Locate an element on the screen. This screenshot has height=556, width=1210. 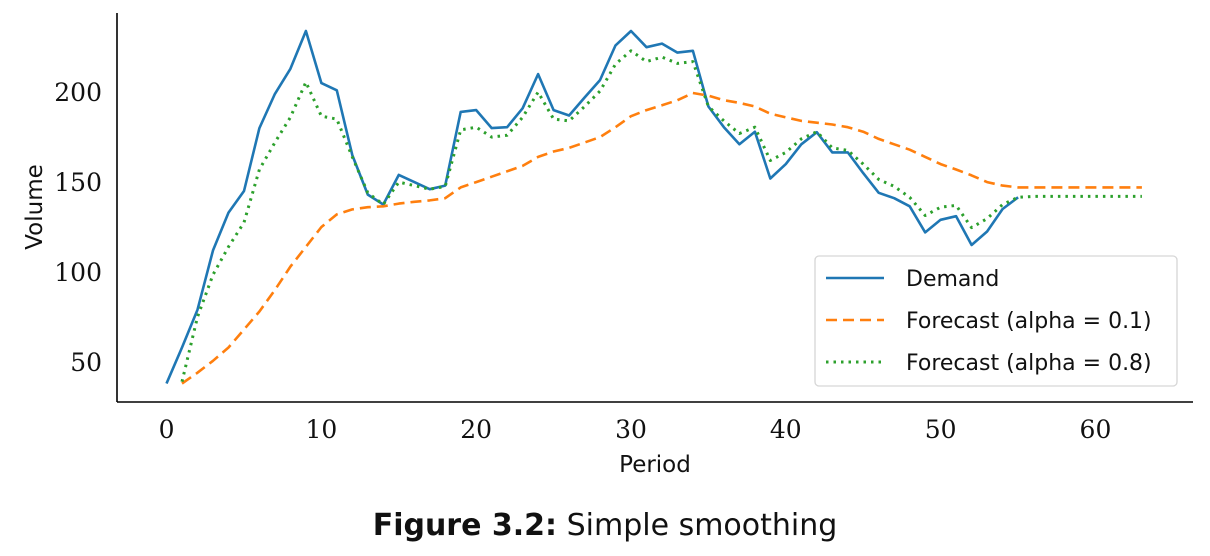
figure-number: Figure 3.2: is located at coordinates (465, 525).